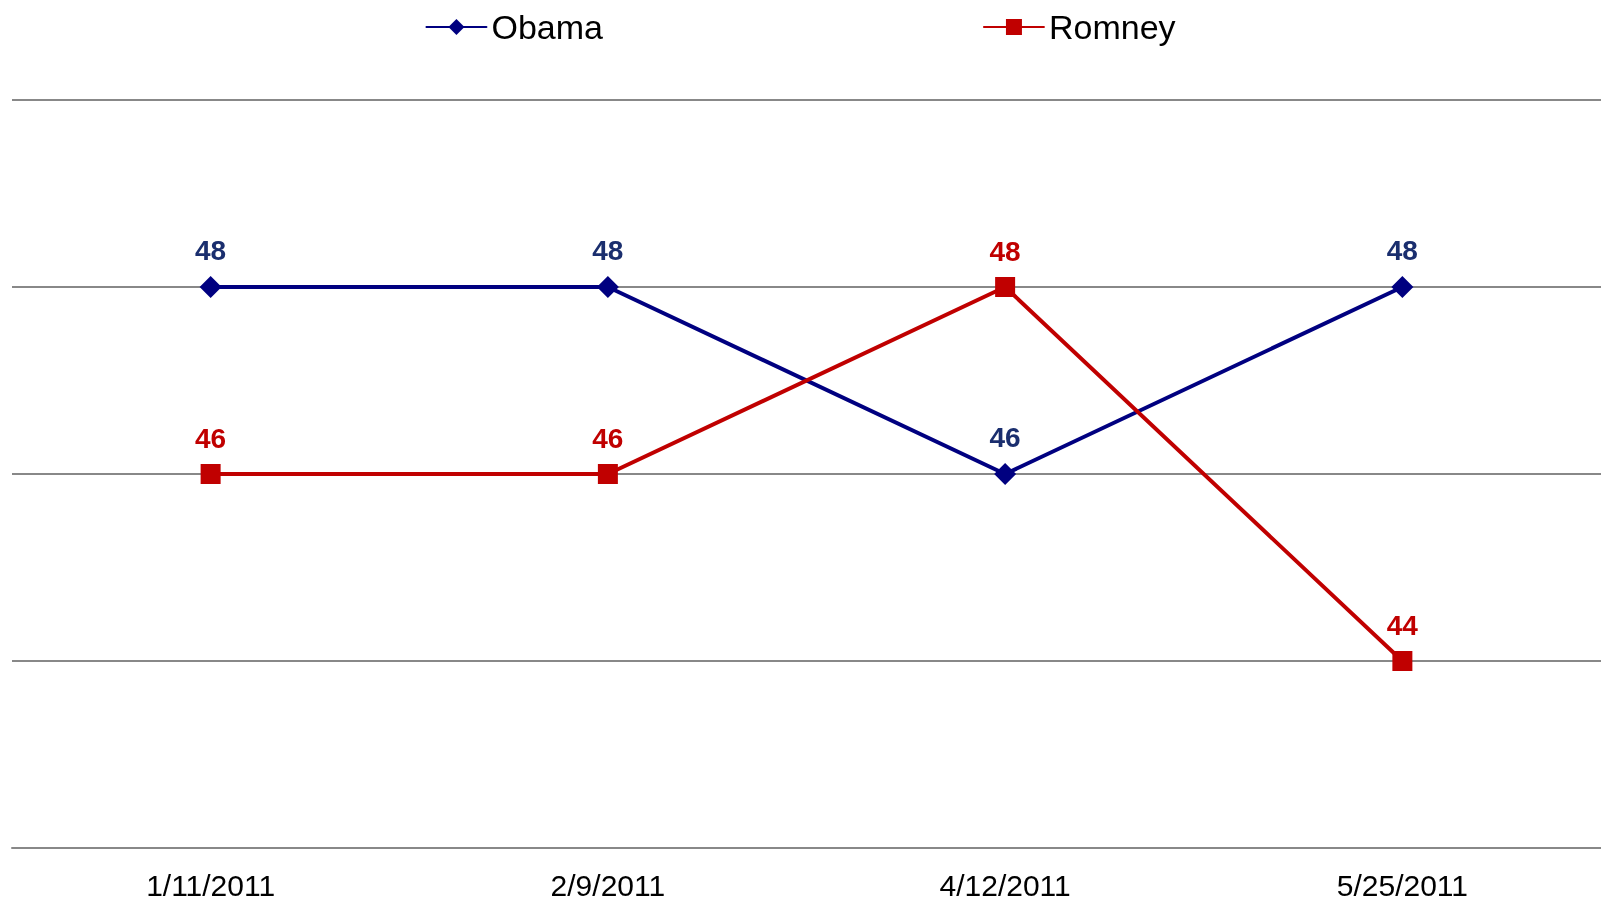 This screenshot has height=900, width=1601. I want to click on x-tick-label: 4/12/2011, so click(1005, 884).